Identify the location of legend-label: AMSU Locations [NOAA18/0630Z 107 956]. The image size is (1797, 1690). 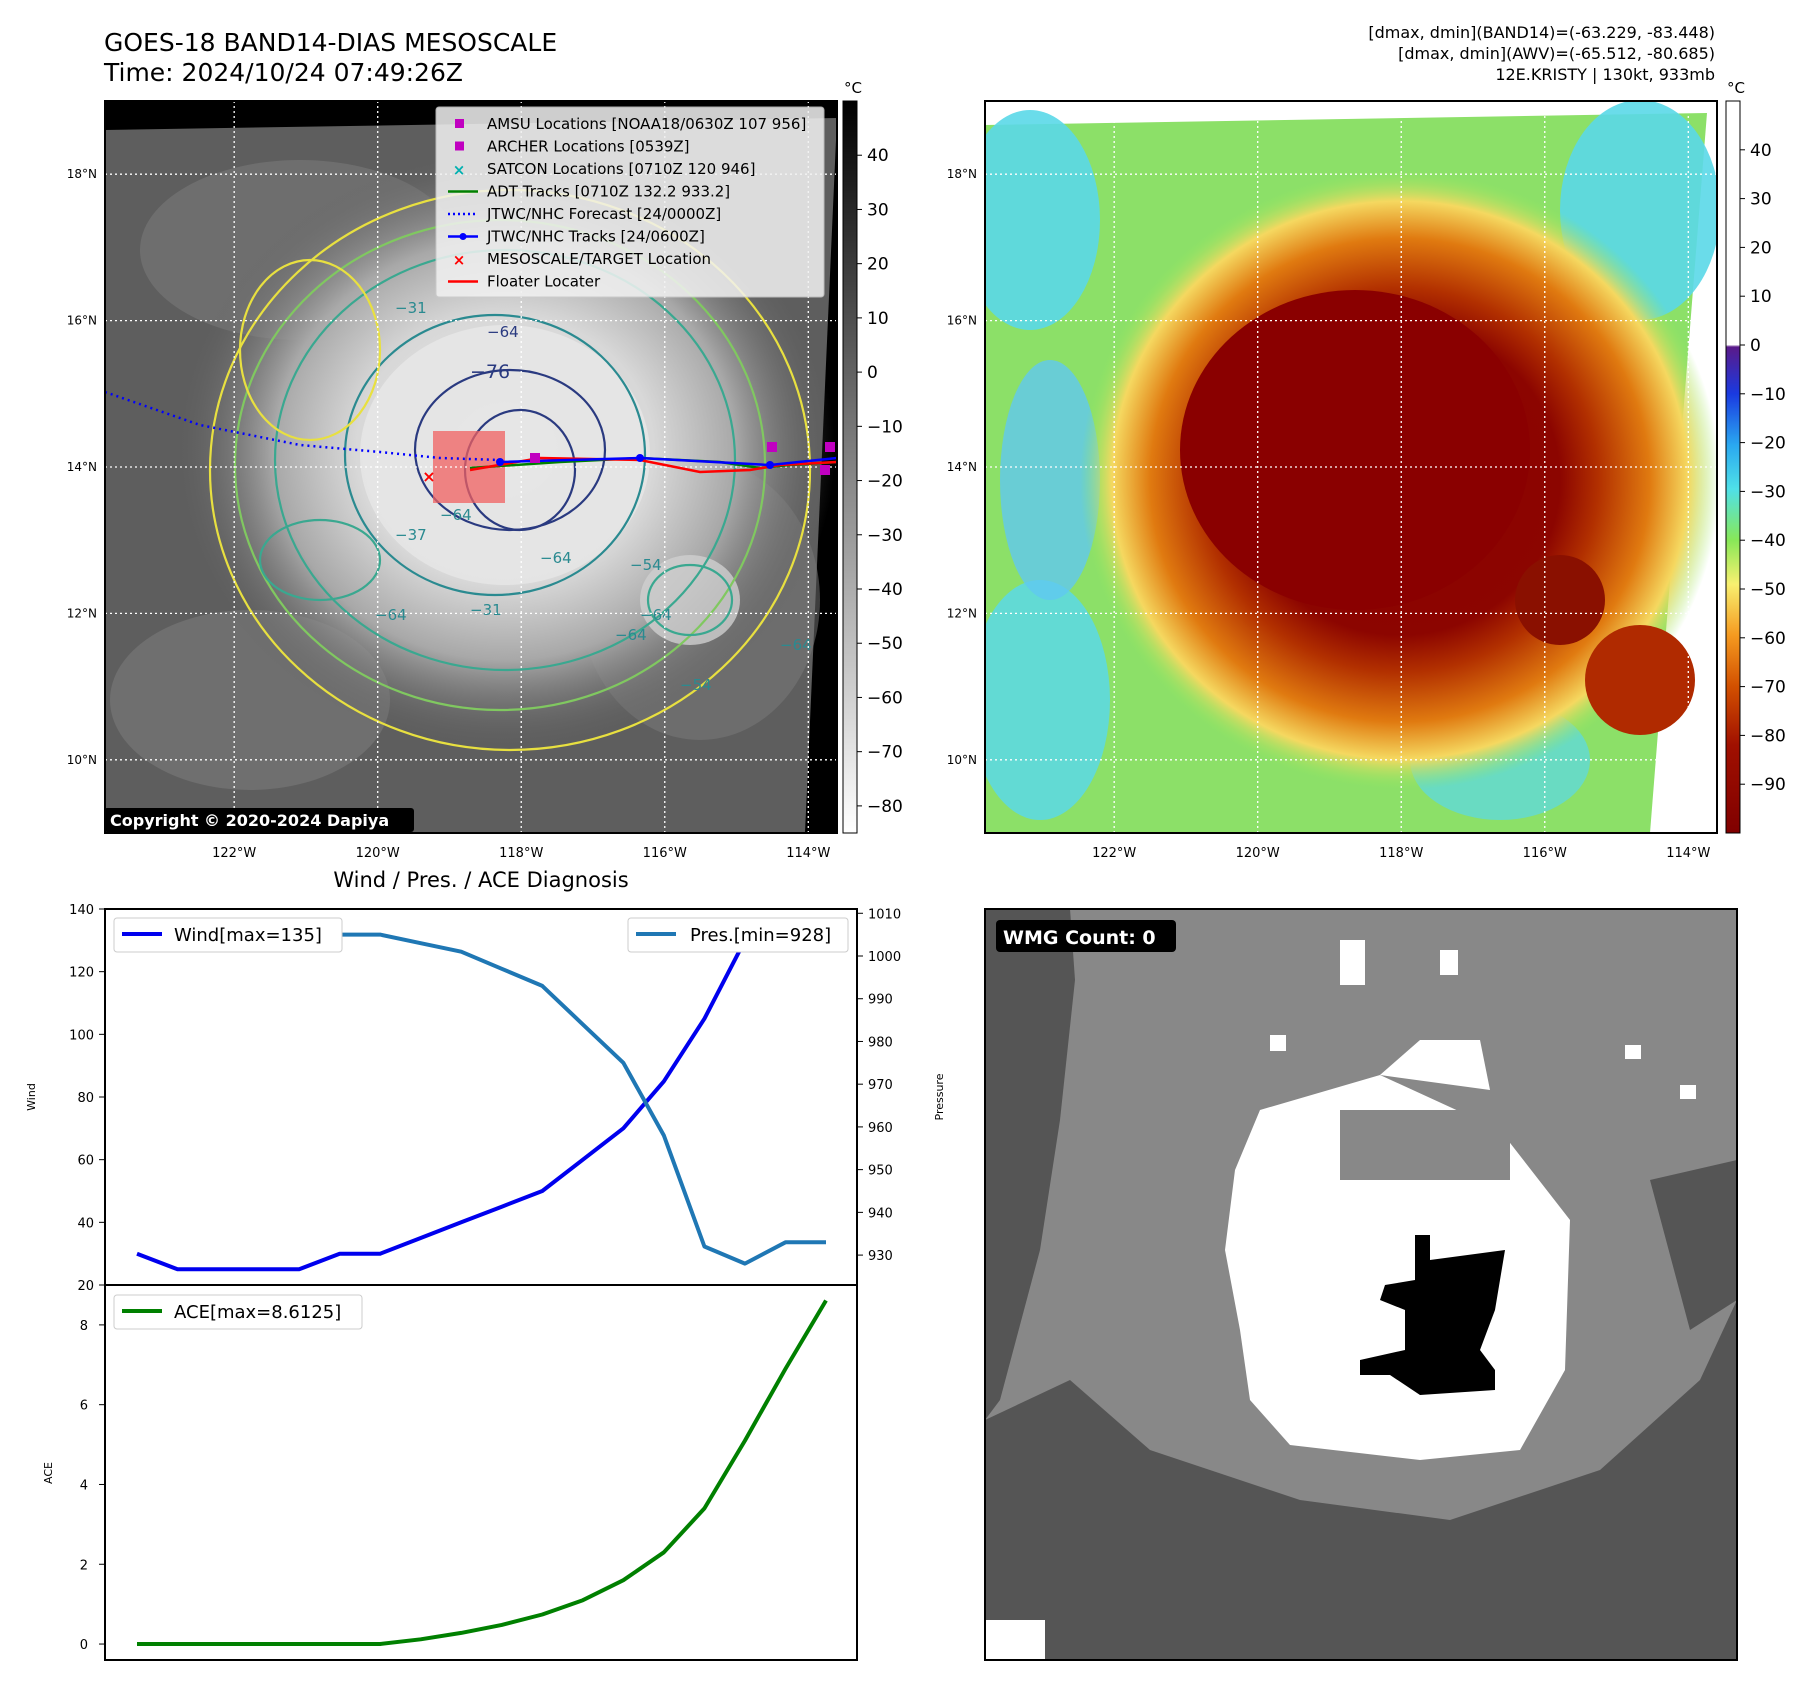
(646, 124).